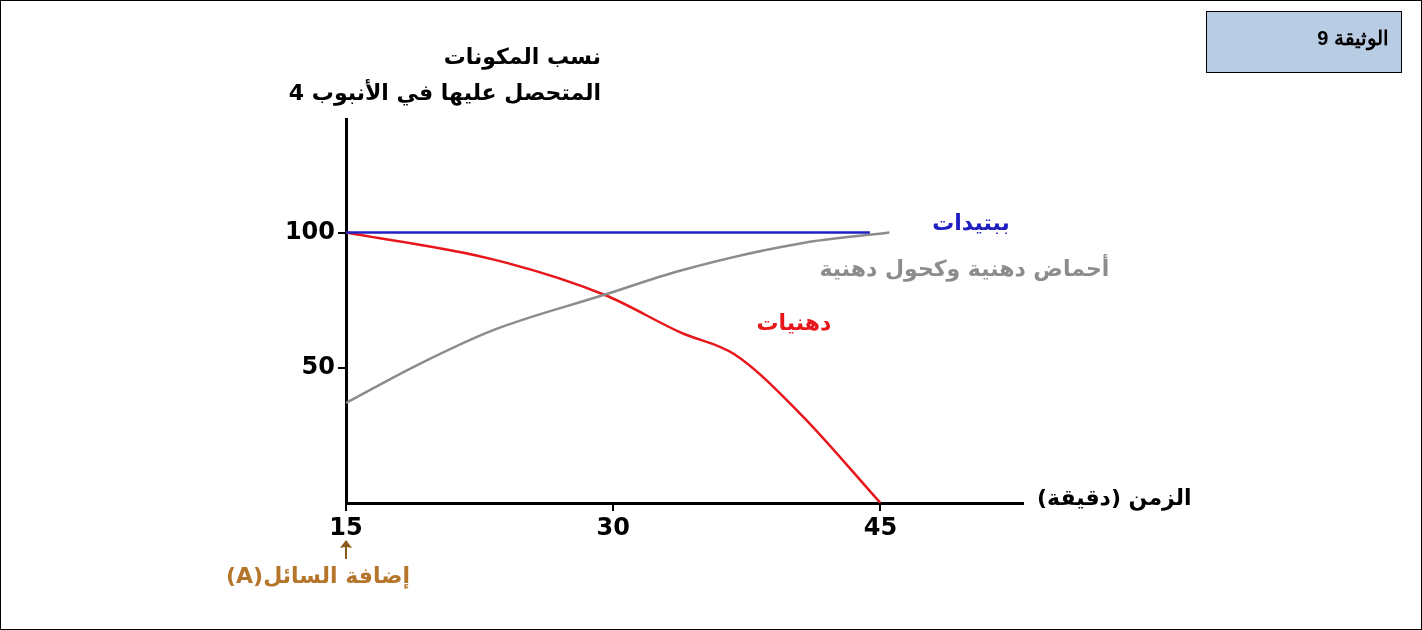 The width and height of the screenshot is (1422, 630). Describe the element at coordinates (1304, 42) in the screenshot. I see `text: الوثيقة 9` at that location.